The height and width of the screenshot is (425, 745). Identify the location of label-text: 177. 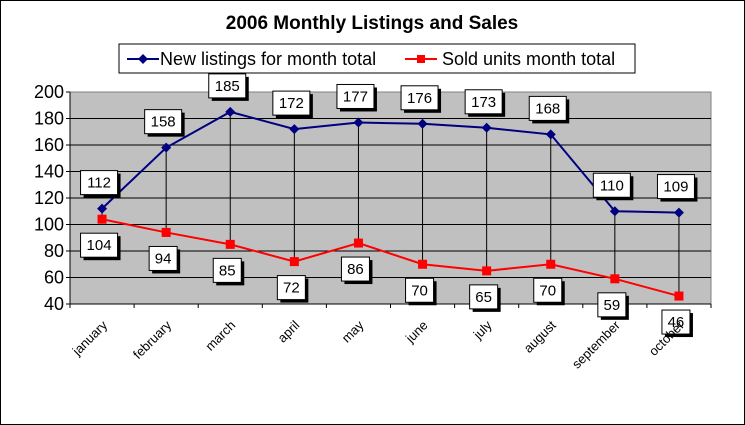
(355, 96).